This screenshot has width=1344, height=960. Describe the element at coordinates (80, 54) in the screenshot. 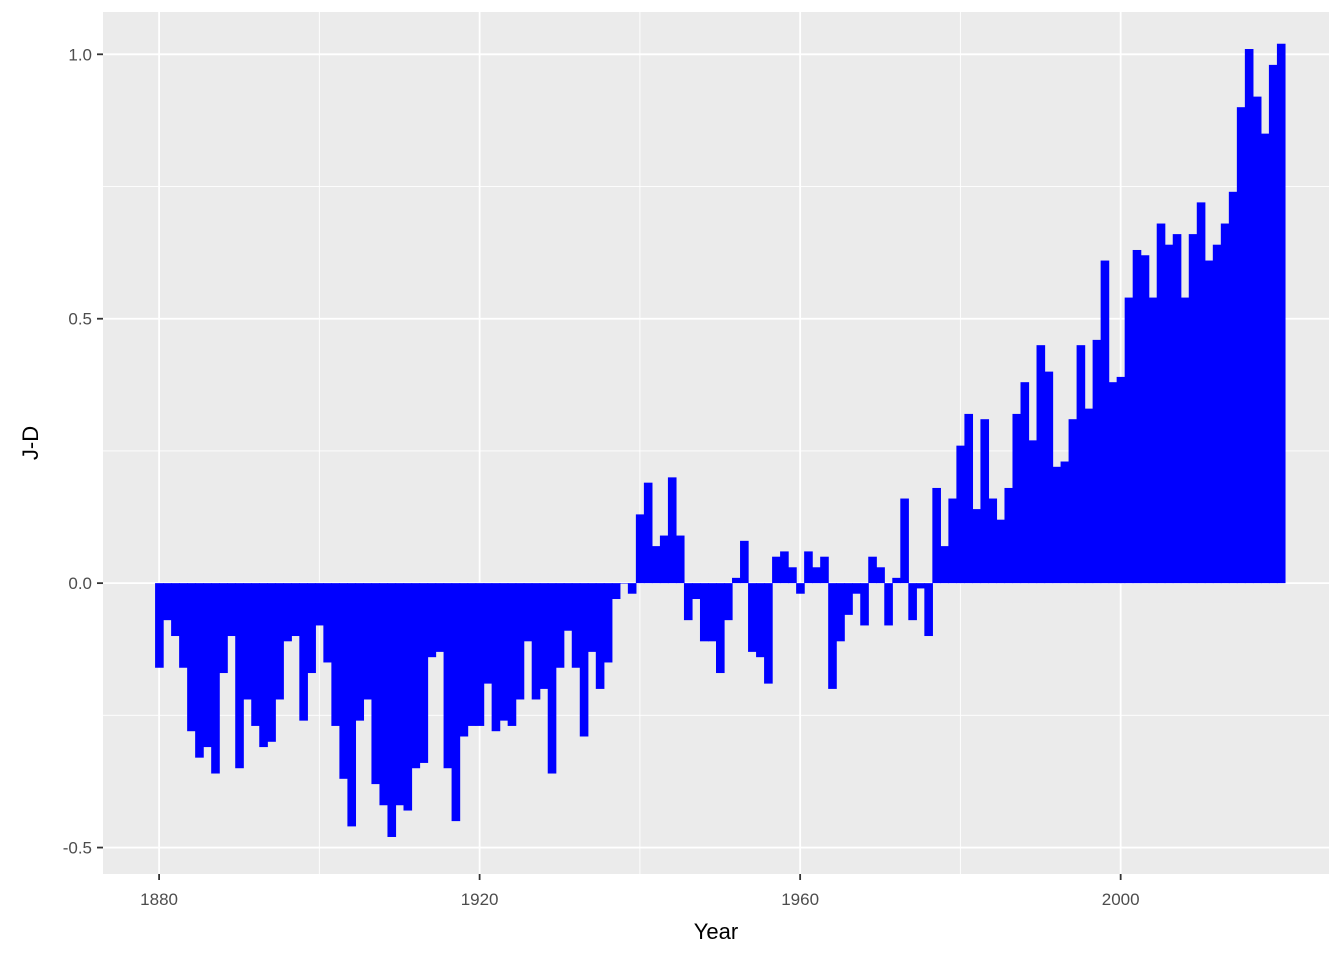

I see `y-tick-label: 1.0` at that location.